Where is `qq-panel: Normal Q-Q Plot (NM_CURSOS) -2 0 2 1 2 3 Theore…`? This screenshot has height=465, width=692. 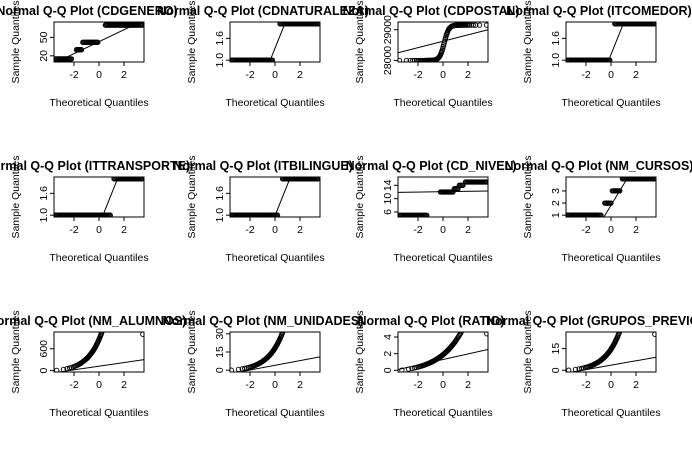
qq-panel: Normal Q-Q Plot (NM_CURSOS) -2 0 2 1 2 3 Theore… is located at coordinates (598, 210).